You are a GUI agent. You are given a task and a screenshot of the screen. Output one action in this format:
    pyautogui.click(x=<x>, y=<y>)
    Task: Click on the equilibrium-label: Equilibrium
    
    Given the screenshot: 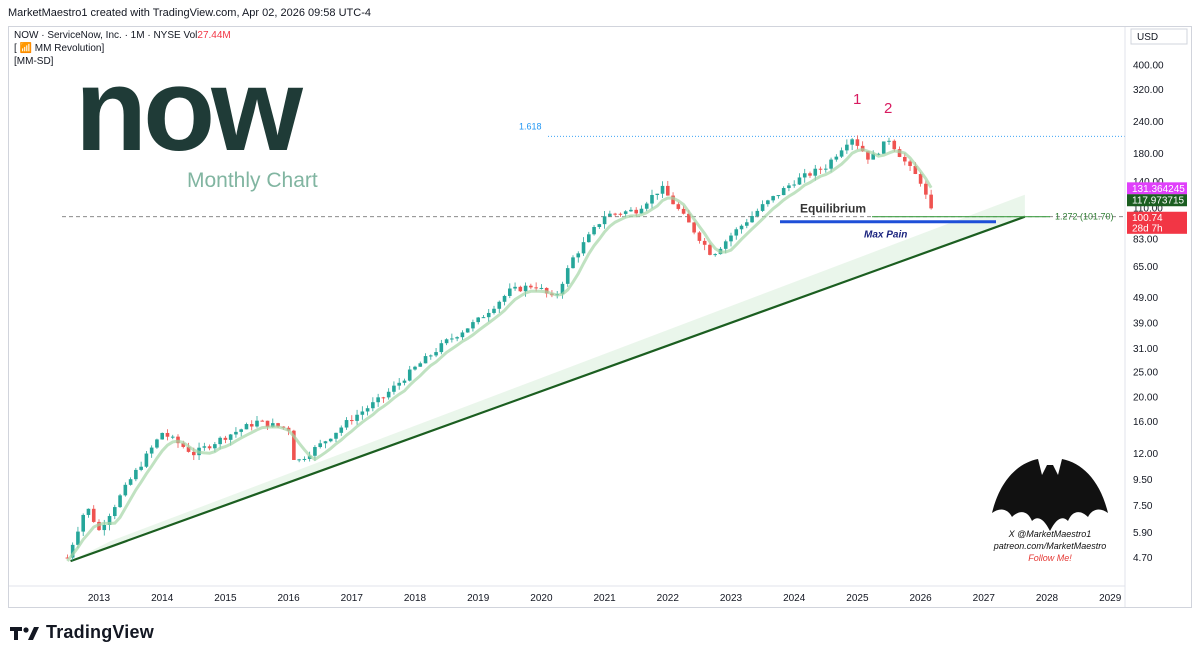 What is the action you would take?
    pyautogui.click(x=833, y=209)
    